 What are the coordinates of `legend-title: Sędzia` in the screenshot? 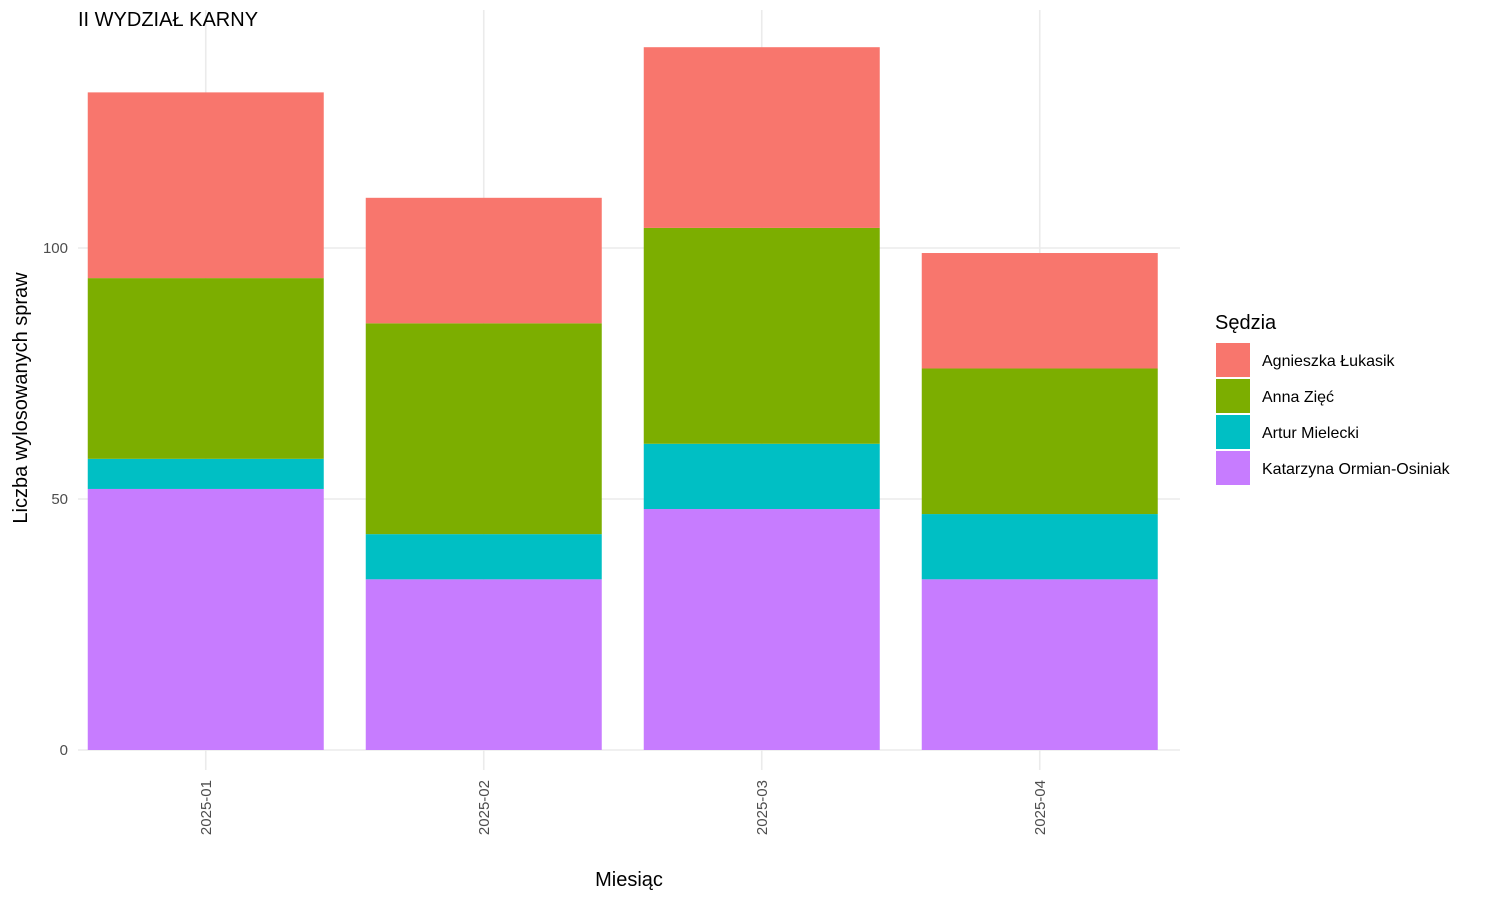 It's located at (1246, 323).